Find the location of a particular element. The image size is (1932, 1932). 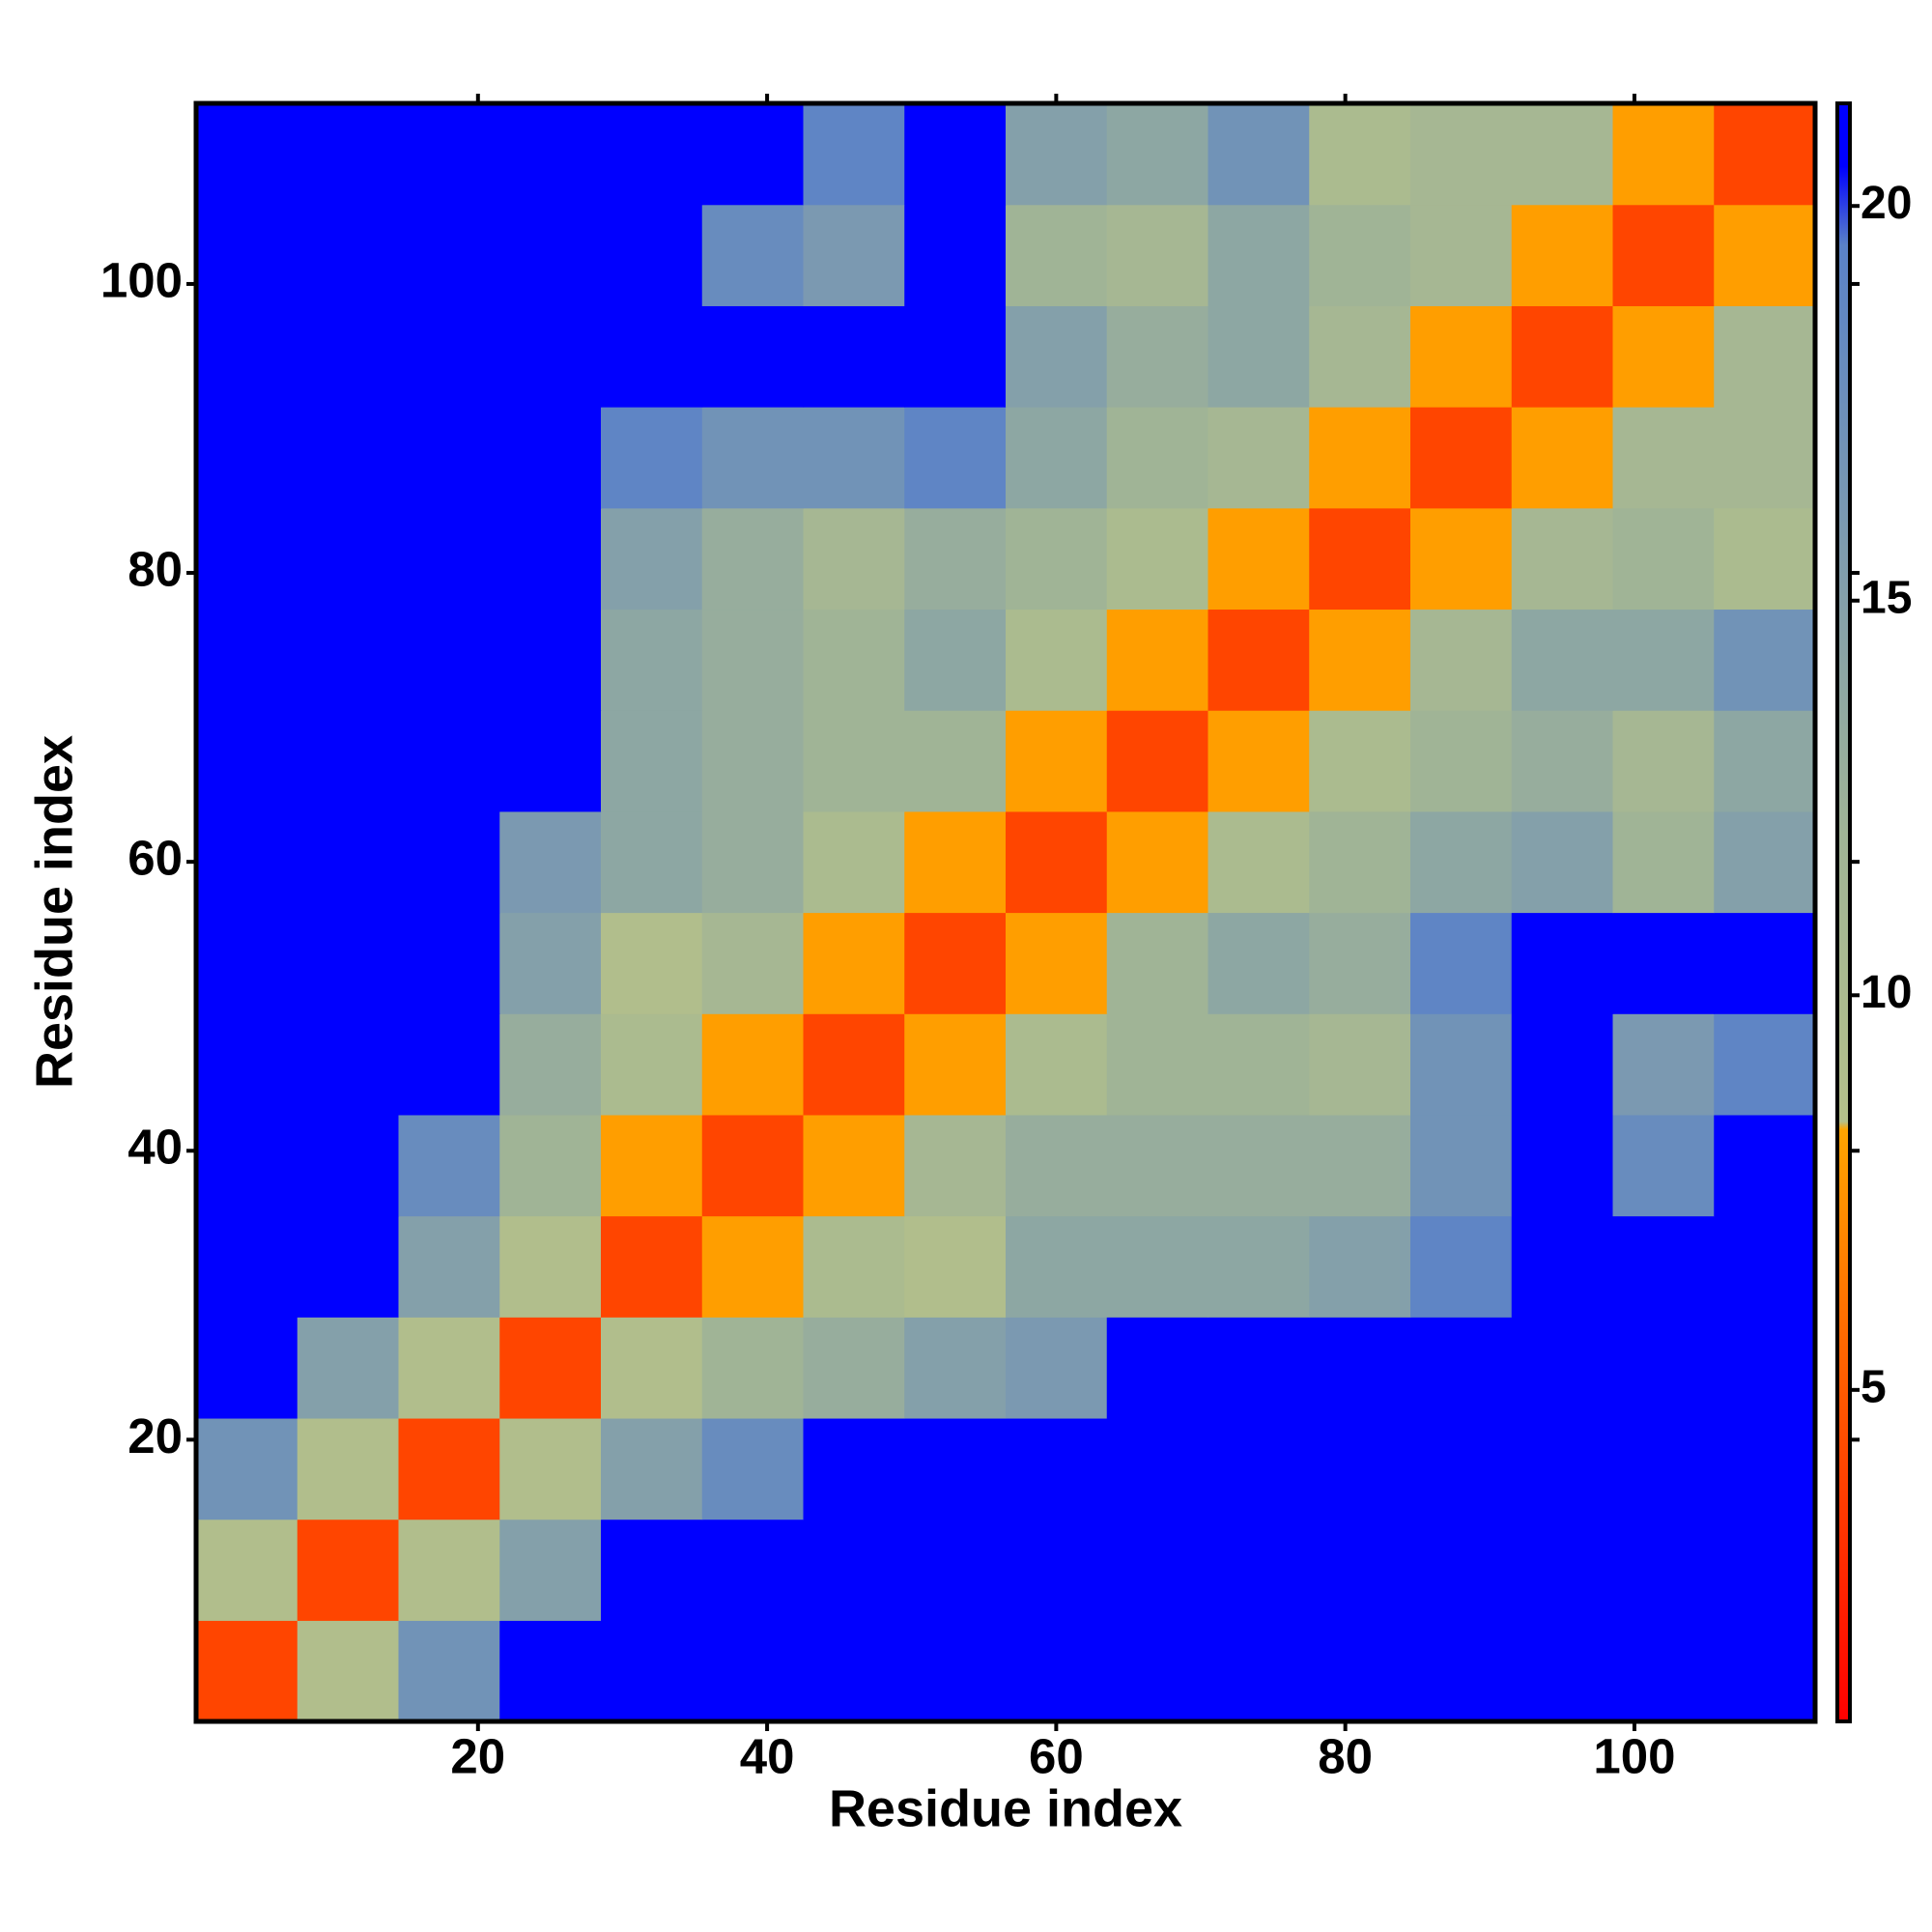

colorbar-tick-label: 15 is located at coordinates (1886, 597).